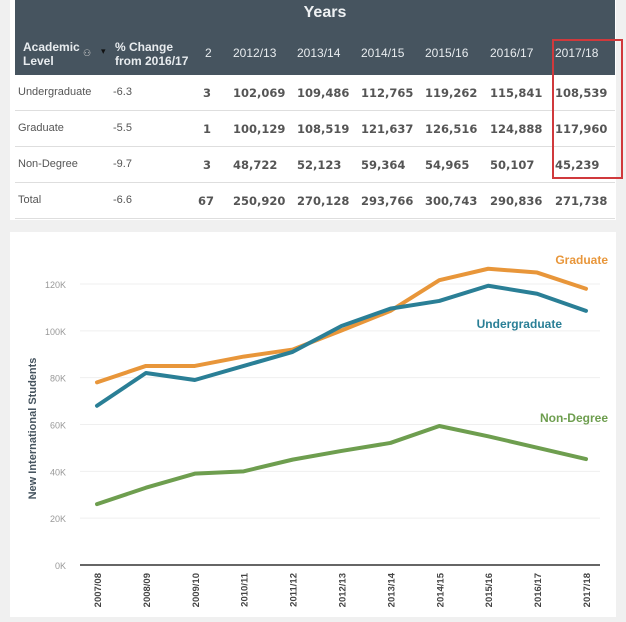  I want to click on row-value: 270,128, so click(323, 201).